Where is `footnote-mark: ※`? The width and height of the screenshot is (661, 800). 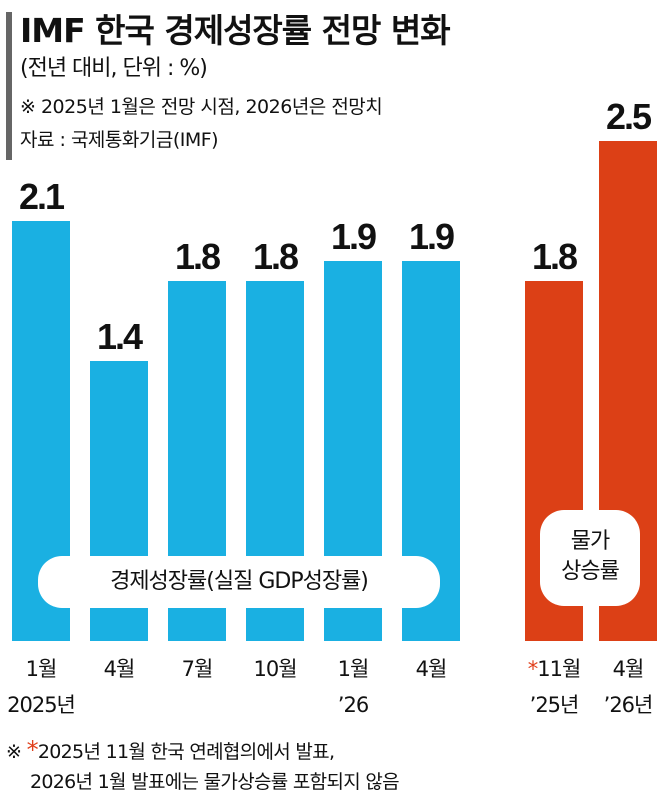
footnote-mark: ※ is located at coordinates (14, 752).